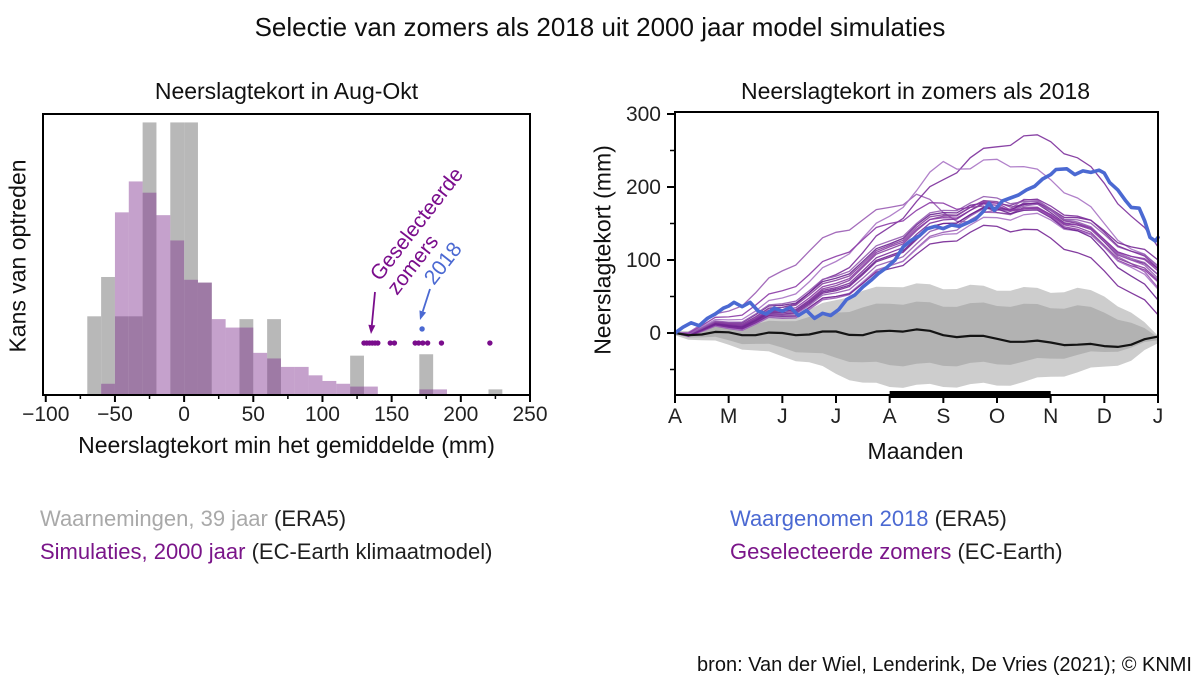 The width and height of the screenshot is (1200, 689). Describe the element at coordinates (943, 416) in the screenshot. I see `svg-text: S` at that location.